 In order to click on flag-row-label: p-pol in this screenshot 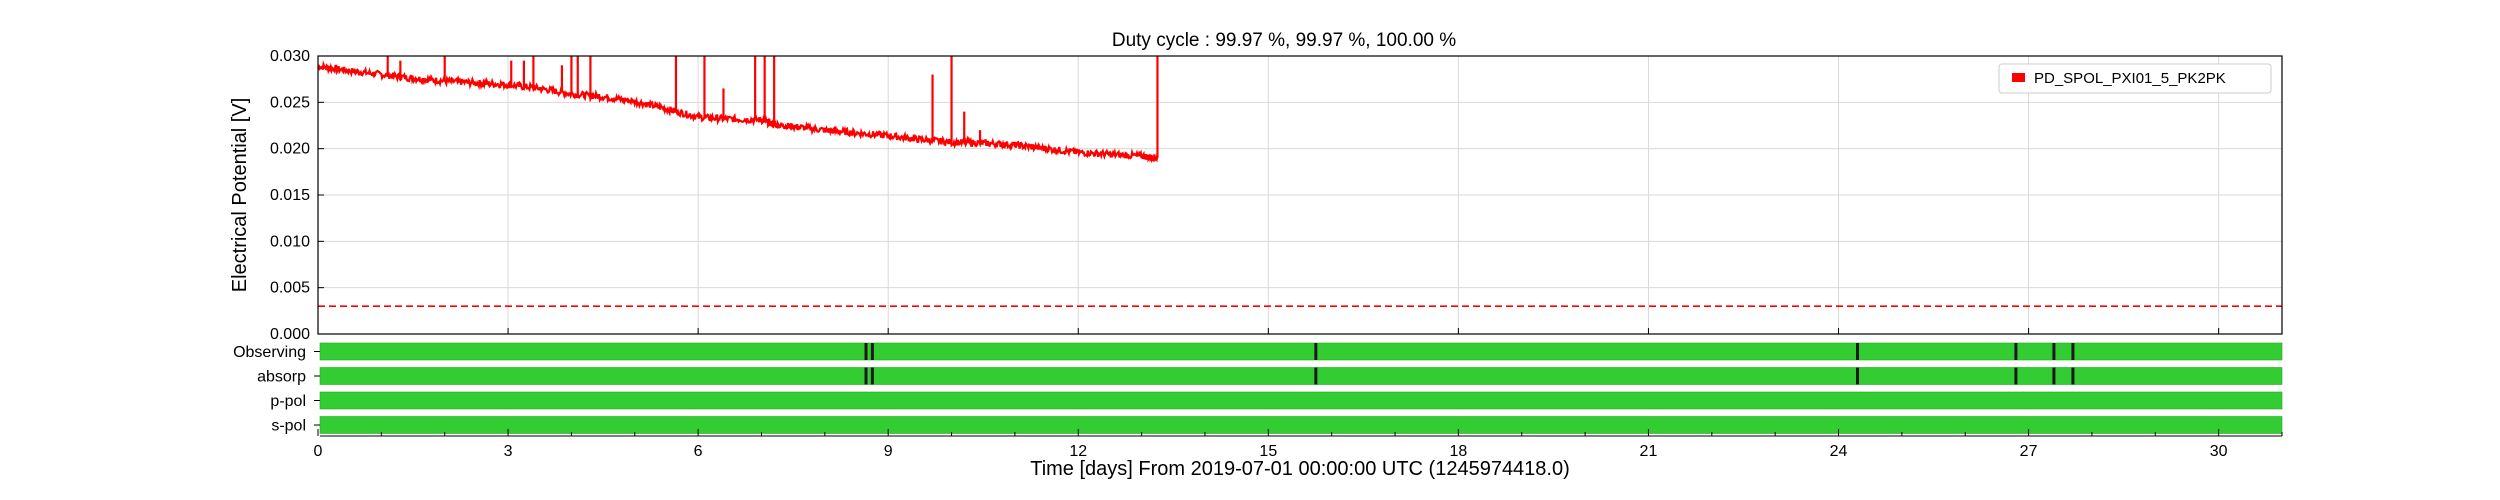, I will do `click(288, 401)`.